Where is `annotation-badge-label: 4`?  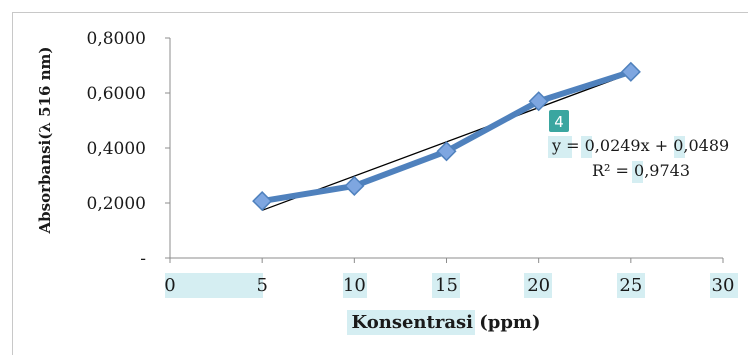
annotation-badge-label: 4 is located at coordinates (559, 122).